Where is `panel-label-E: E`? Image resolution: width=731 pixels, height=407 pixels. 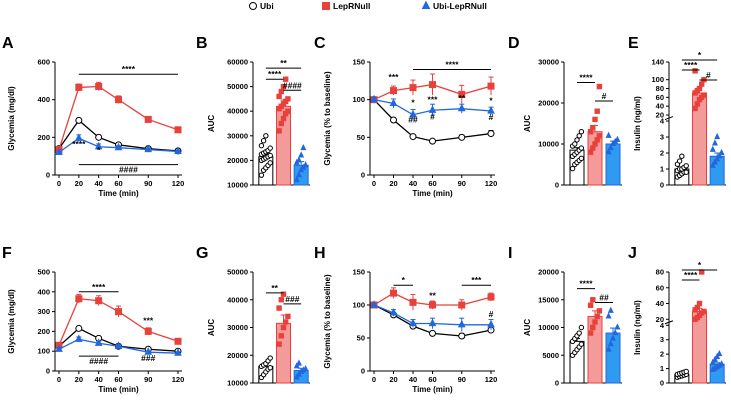 panel-label-E: E is located at coordinates (633, 43).